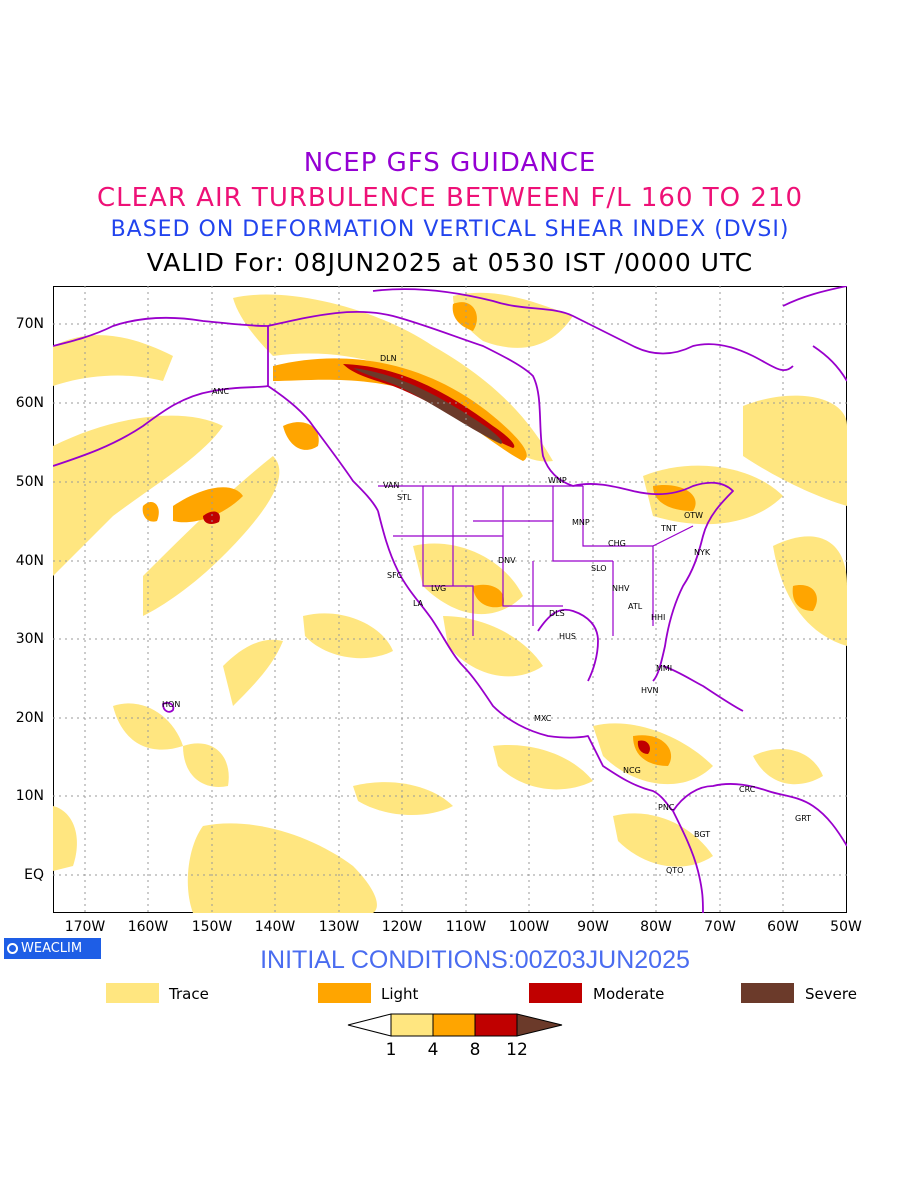 The image size is (900, 1200). Describe the element at coordinates (517, 1050) in the screenshot. I see `colorbar-tick: 12` at that location.